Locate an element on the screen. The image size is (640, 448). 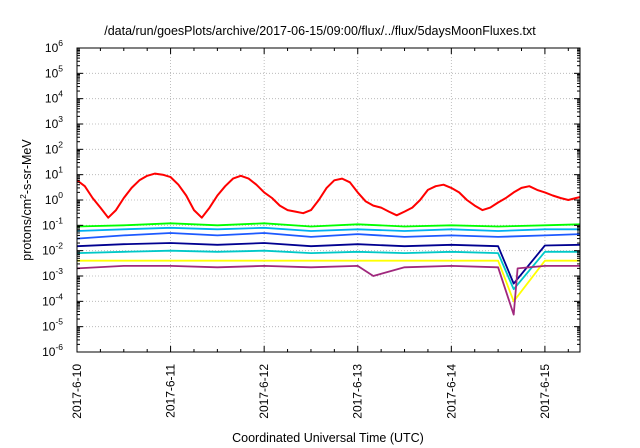
y-tick-label: 10⁶ is located at coordinates (54, 46).